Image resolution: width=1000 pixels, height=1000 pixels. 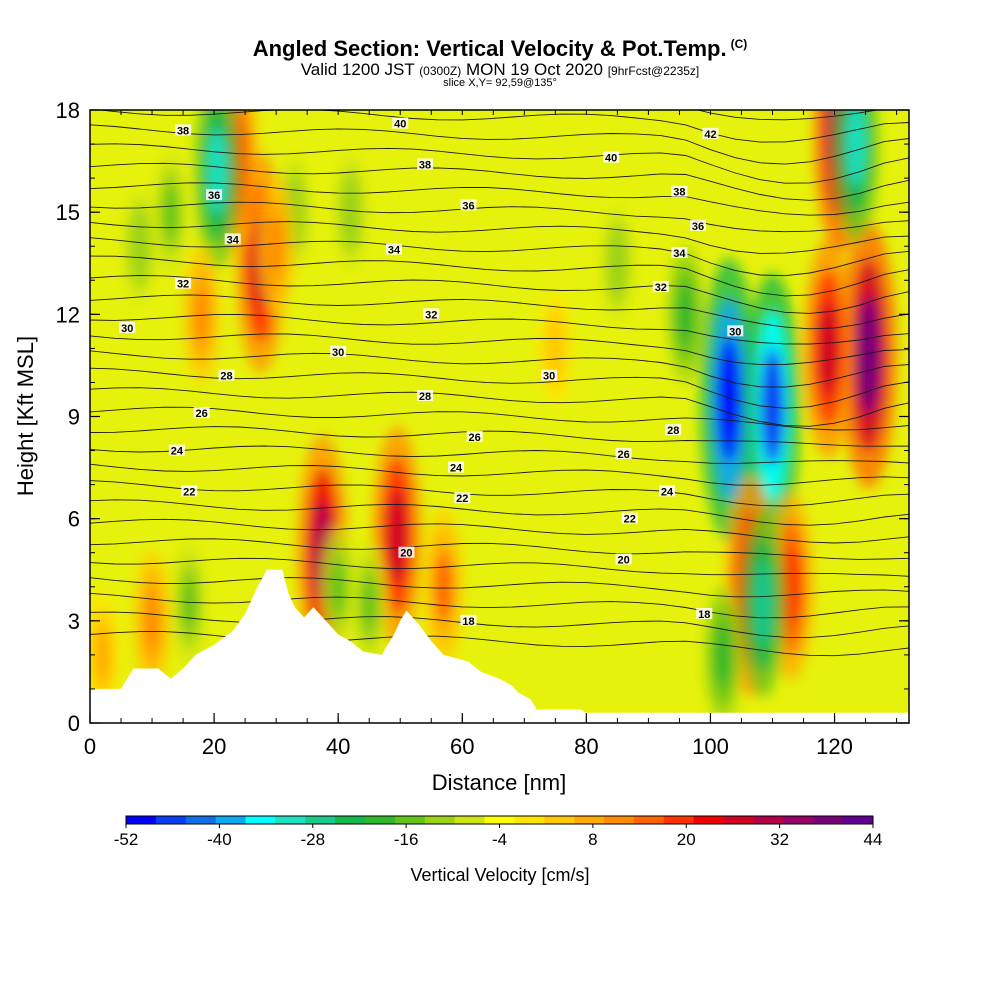 What do you see at coordinates (68, 314) in the screenshot?
I see `y-tick-label: 12` at bounding box center [68, 314].